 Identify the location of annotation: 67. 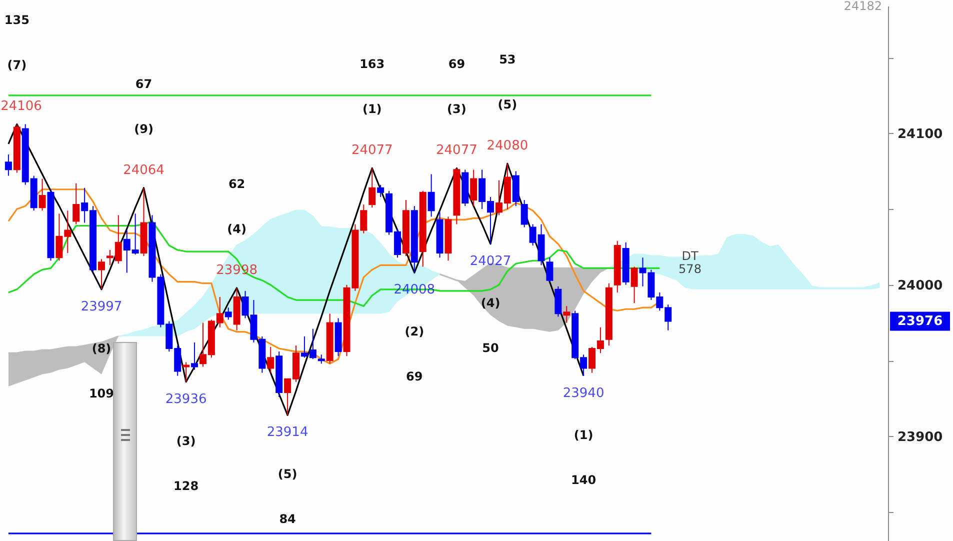
(143, 83).